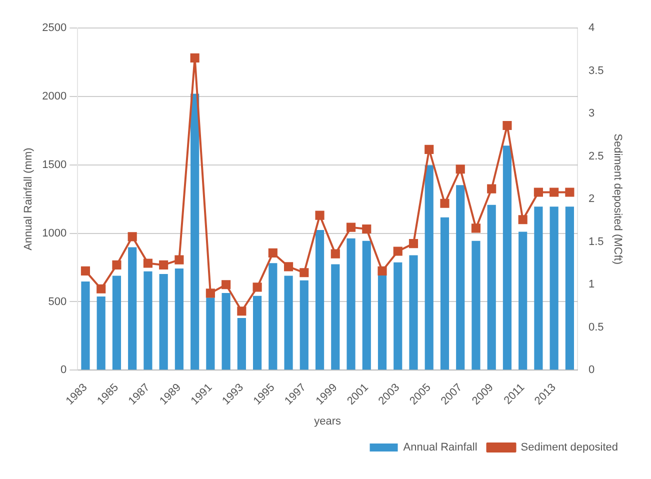  Describe the element at coordinates (28, 199) in the screenshot. I see `y-axis-title: Annual Rainfall (mm)` at that location.